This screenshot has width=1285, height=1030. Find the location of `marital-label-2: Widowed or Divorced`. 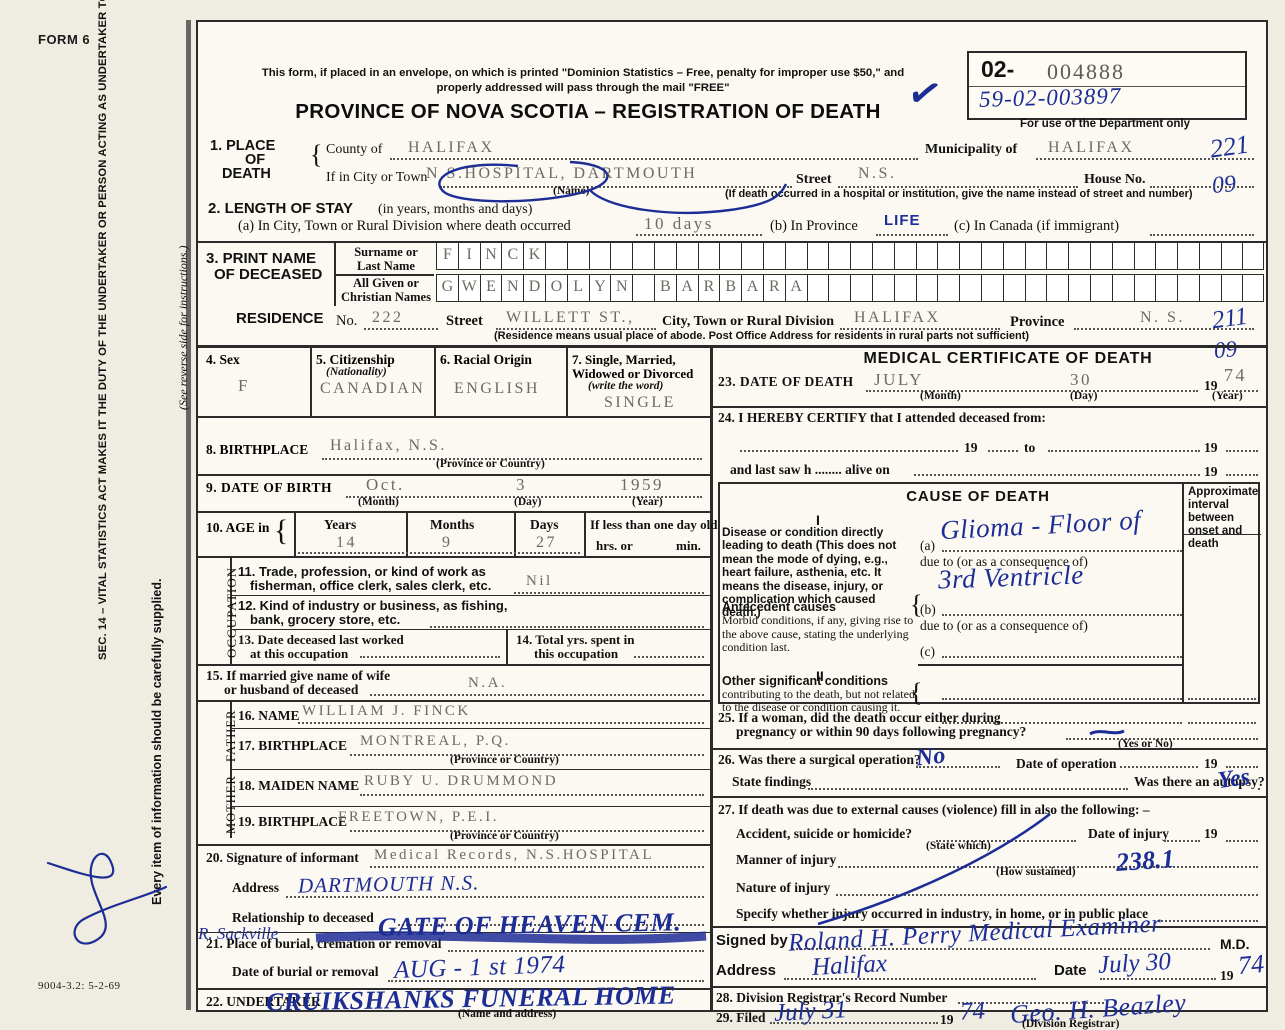

marital-label-2: Widowed or Divorced is located at coordinates (633, 373).